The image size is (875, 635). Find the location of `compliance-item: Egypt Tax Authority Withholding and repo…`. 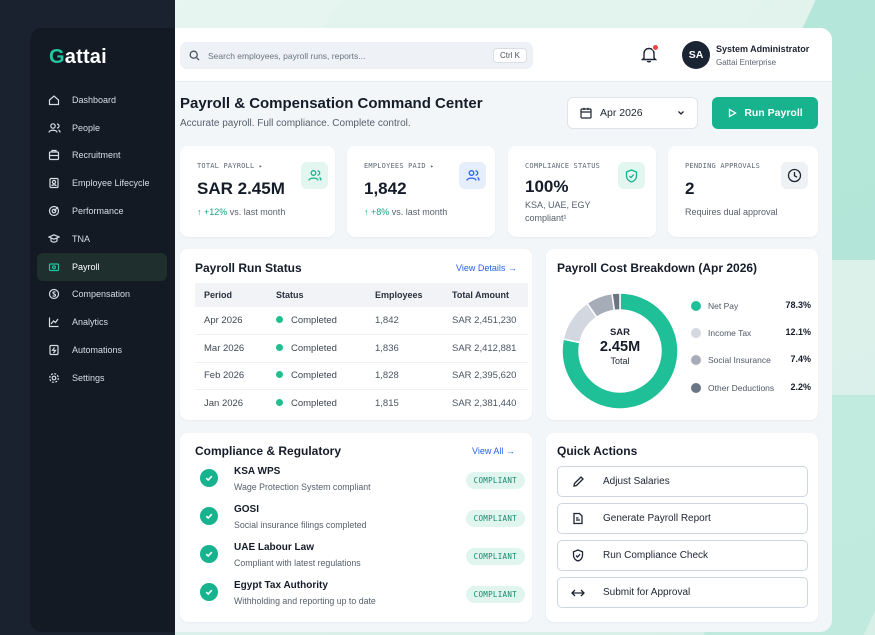

compliance-item: Egypt Tax Authority Withholding and repo… is located at coordinates (362, 597).